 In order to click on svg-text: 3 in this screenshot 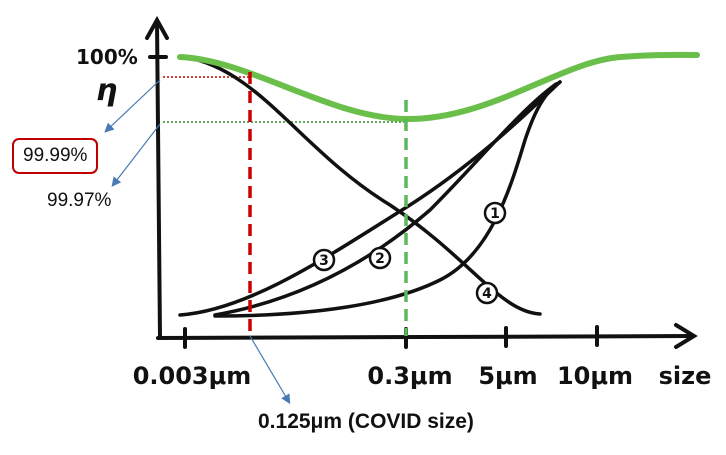, I will do `click(324, 261)`.